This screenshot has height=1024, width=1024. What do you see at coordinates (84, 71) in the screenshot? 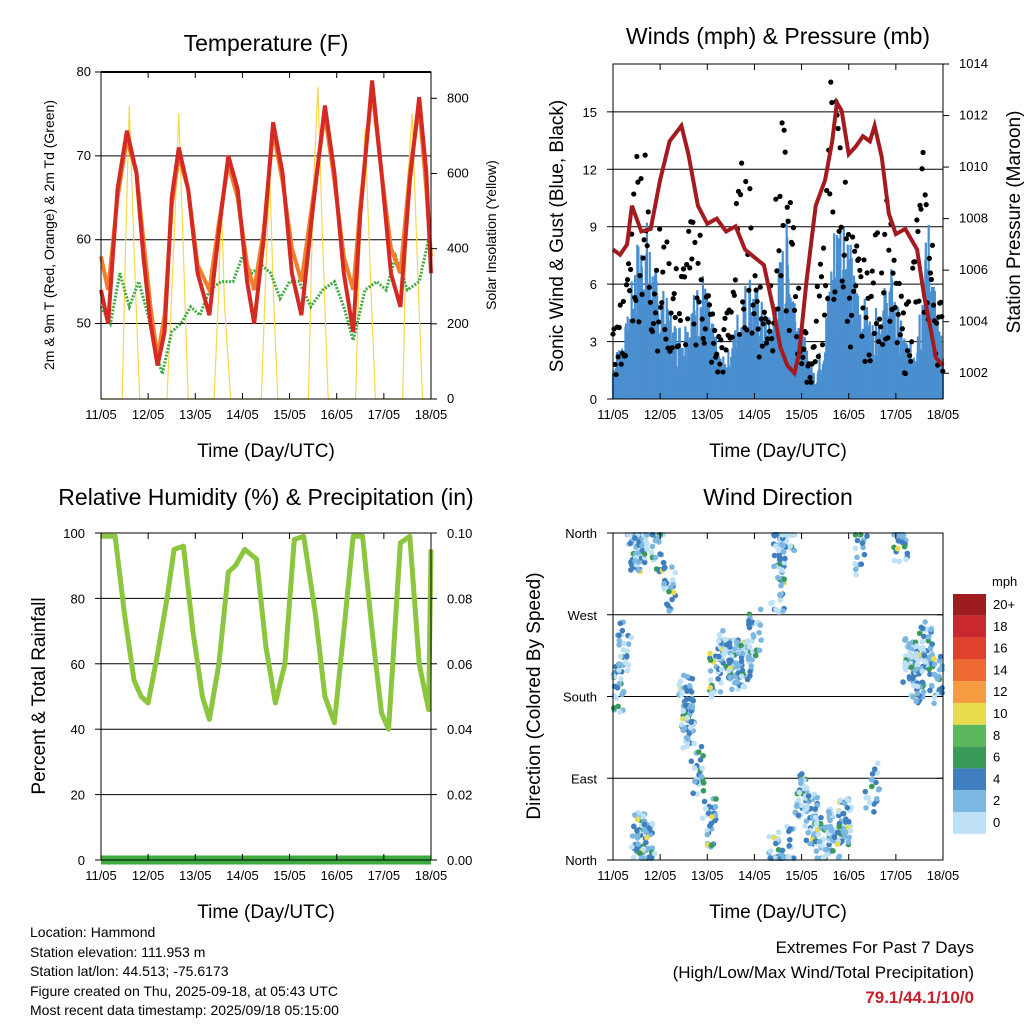
I see `temperature-ytick-label: 80` at bounding box center [84, 71].